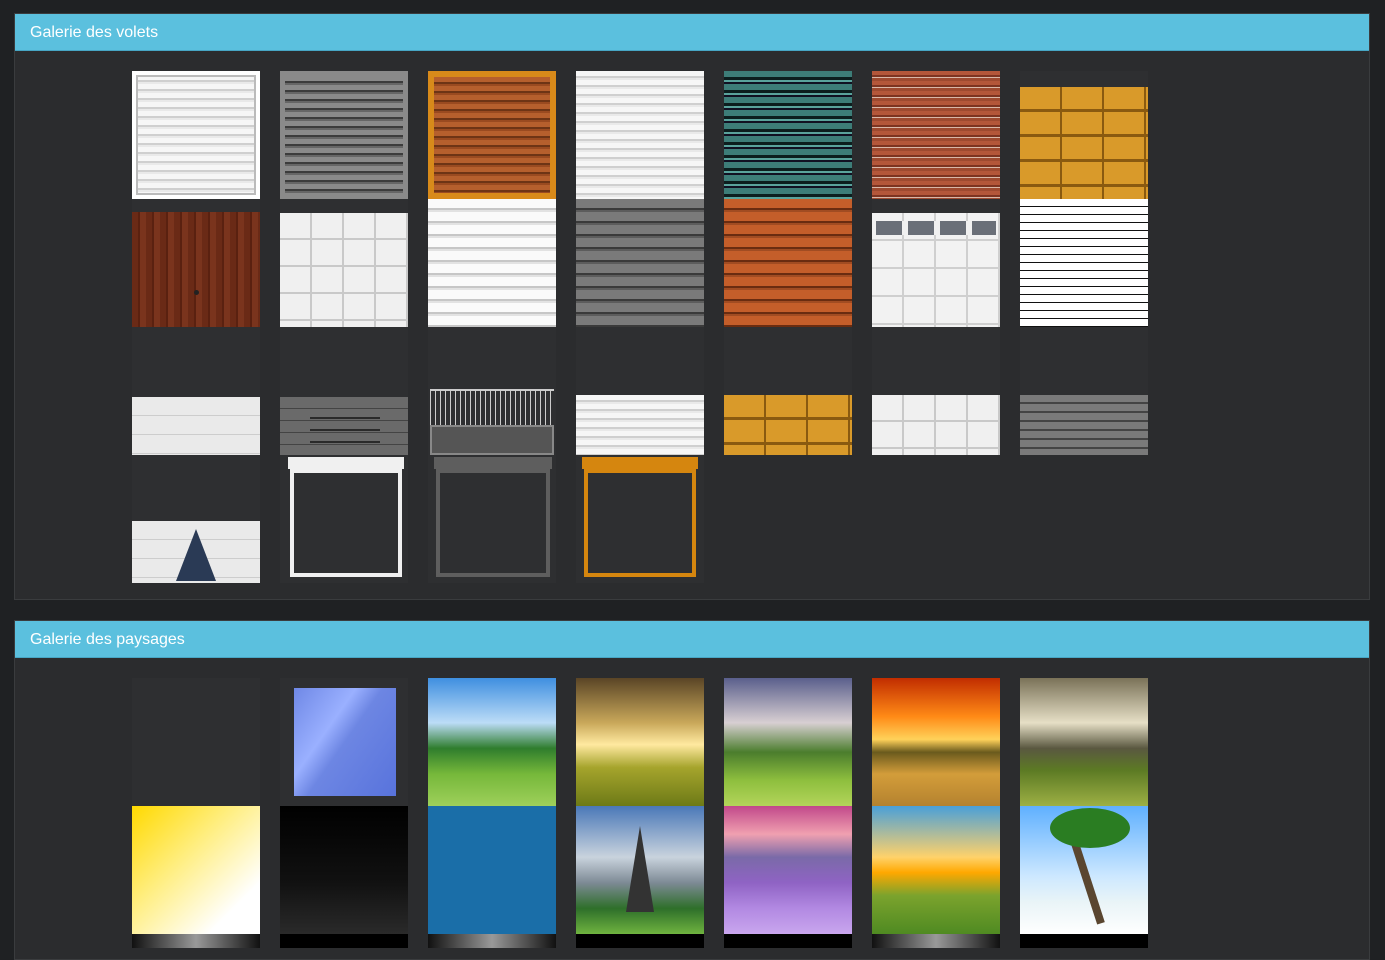 The height and width of the screenshot is (960, 1385). I want to click on shutter-white-framed-image, so click(196, 135).